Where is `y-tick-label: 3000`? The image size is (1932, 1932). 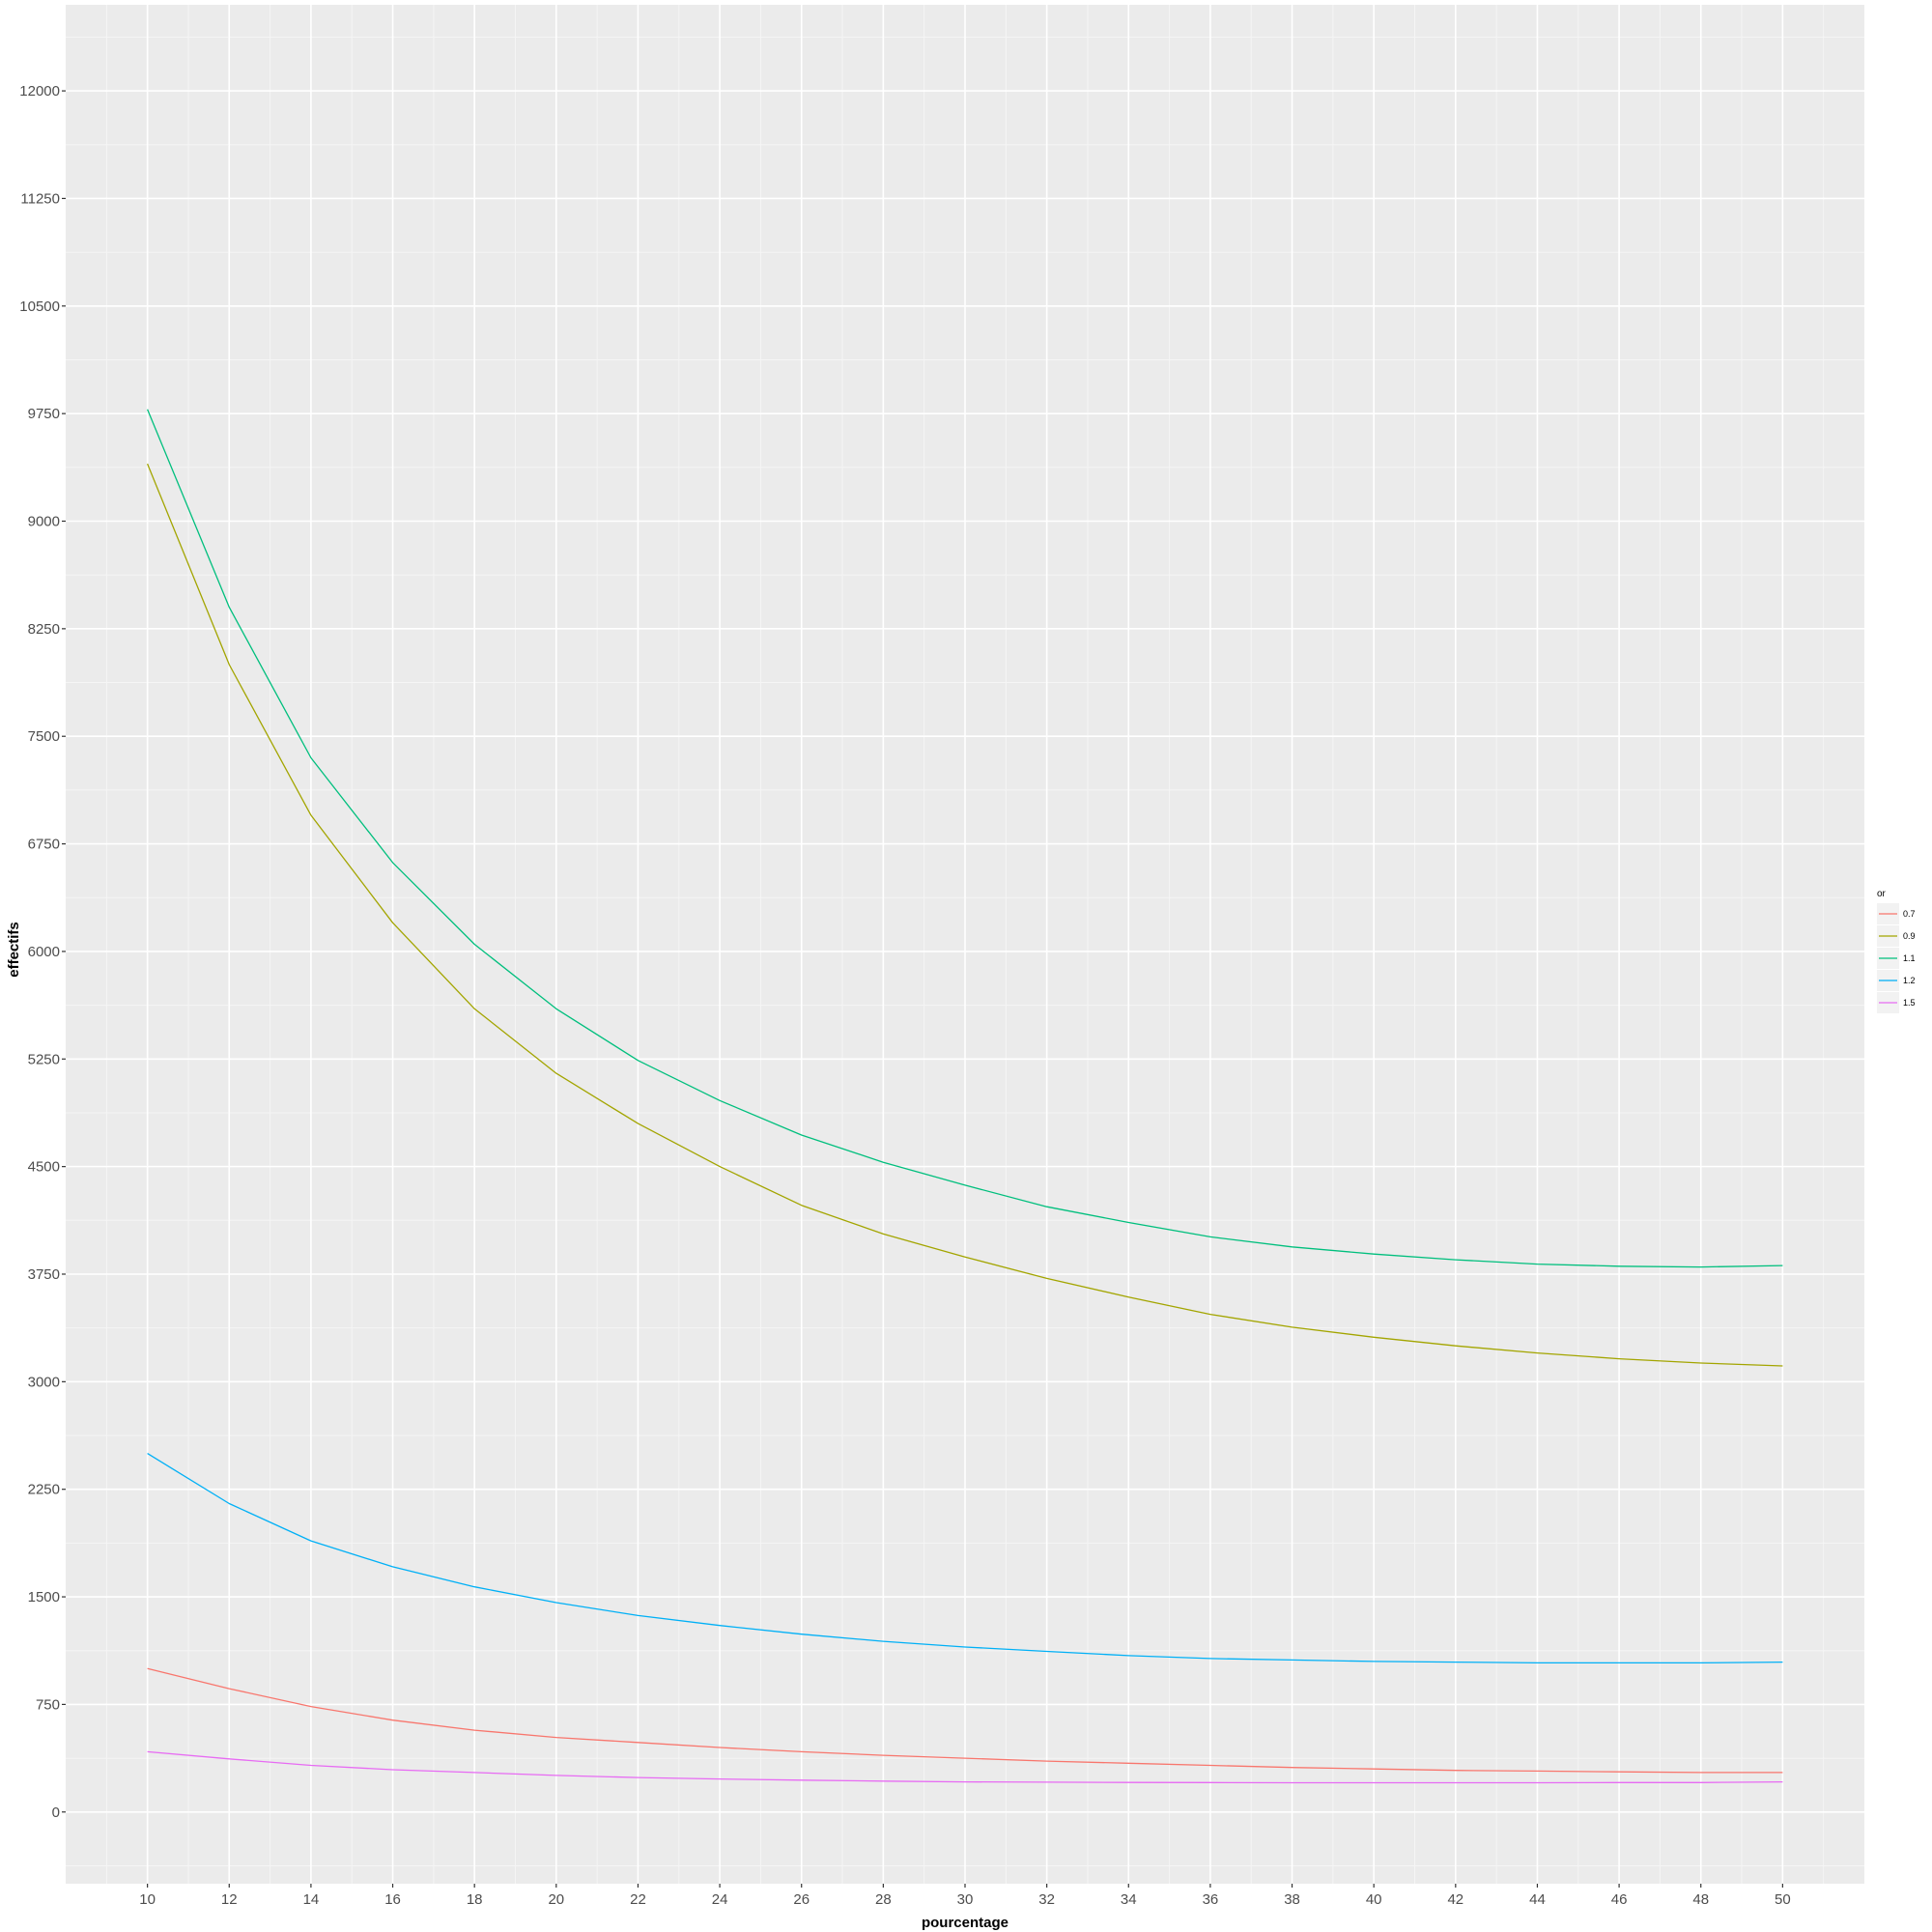
y-tick-label: 3000 is located at coordinates (44, 1382).